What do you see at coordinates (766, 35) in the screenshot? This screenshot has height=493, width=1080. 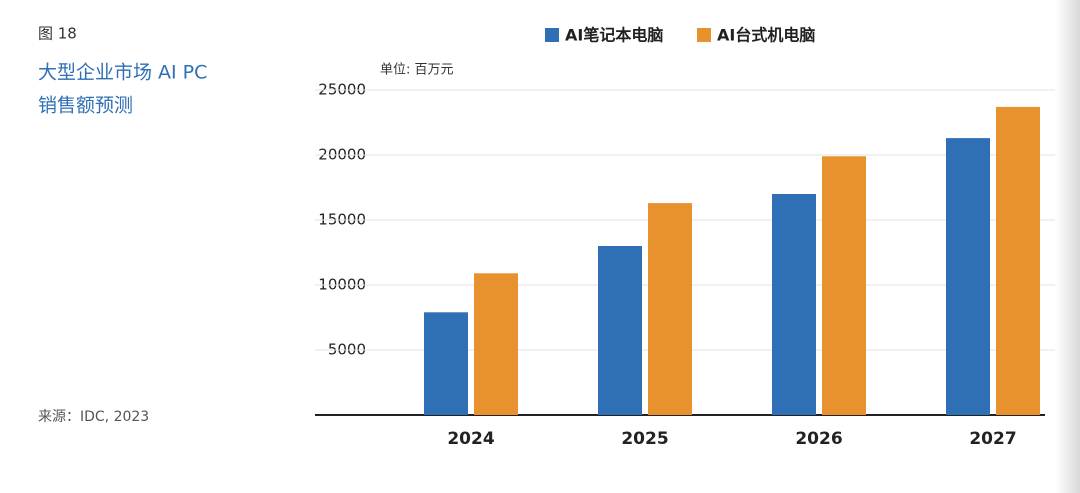 I see `legend-label: AI台式机电脑` at bounding box center [766, 35].